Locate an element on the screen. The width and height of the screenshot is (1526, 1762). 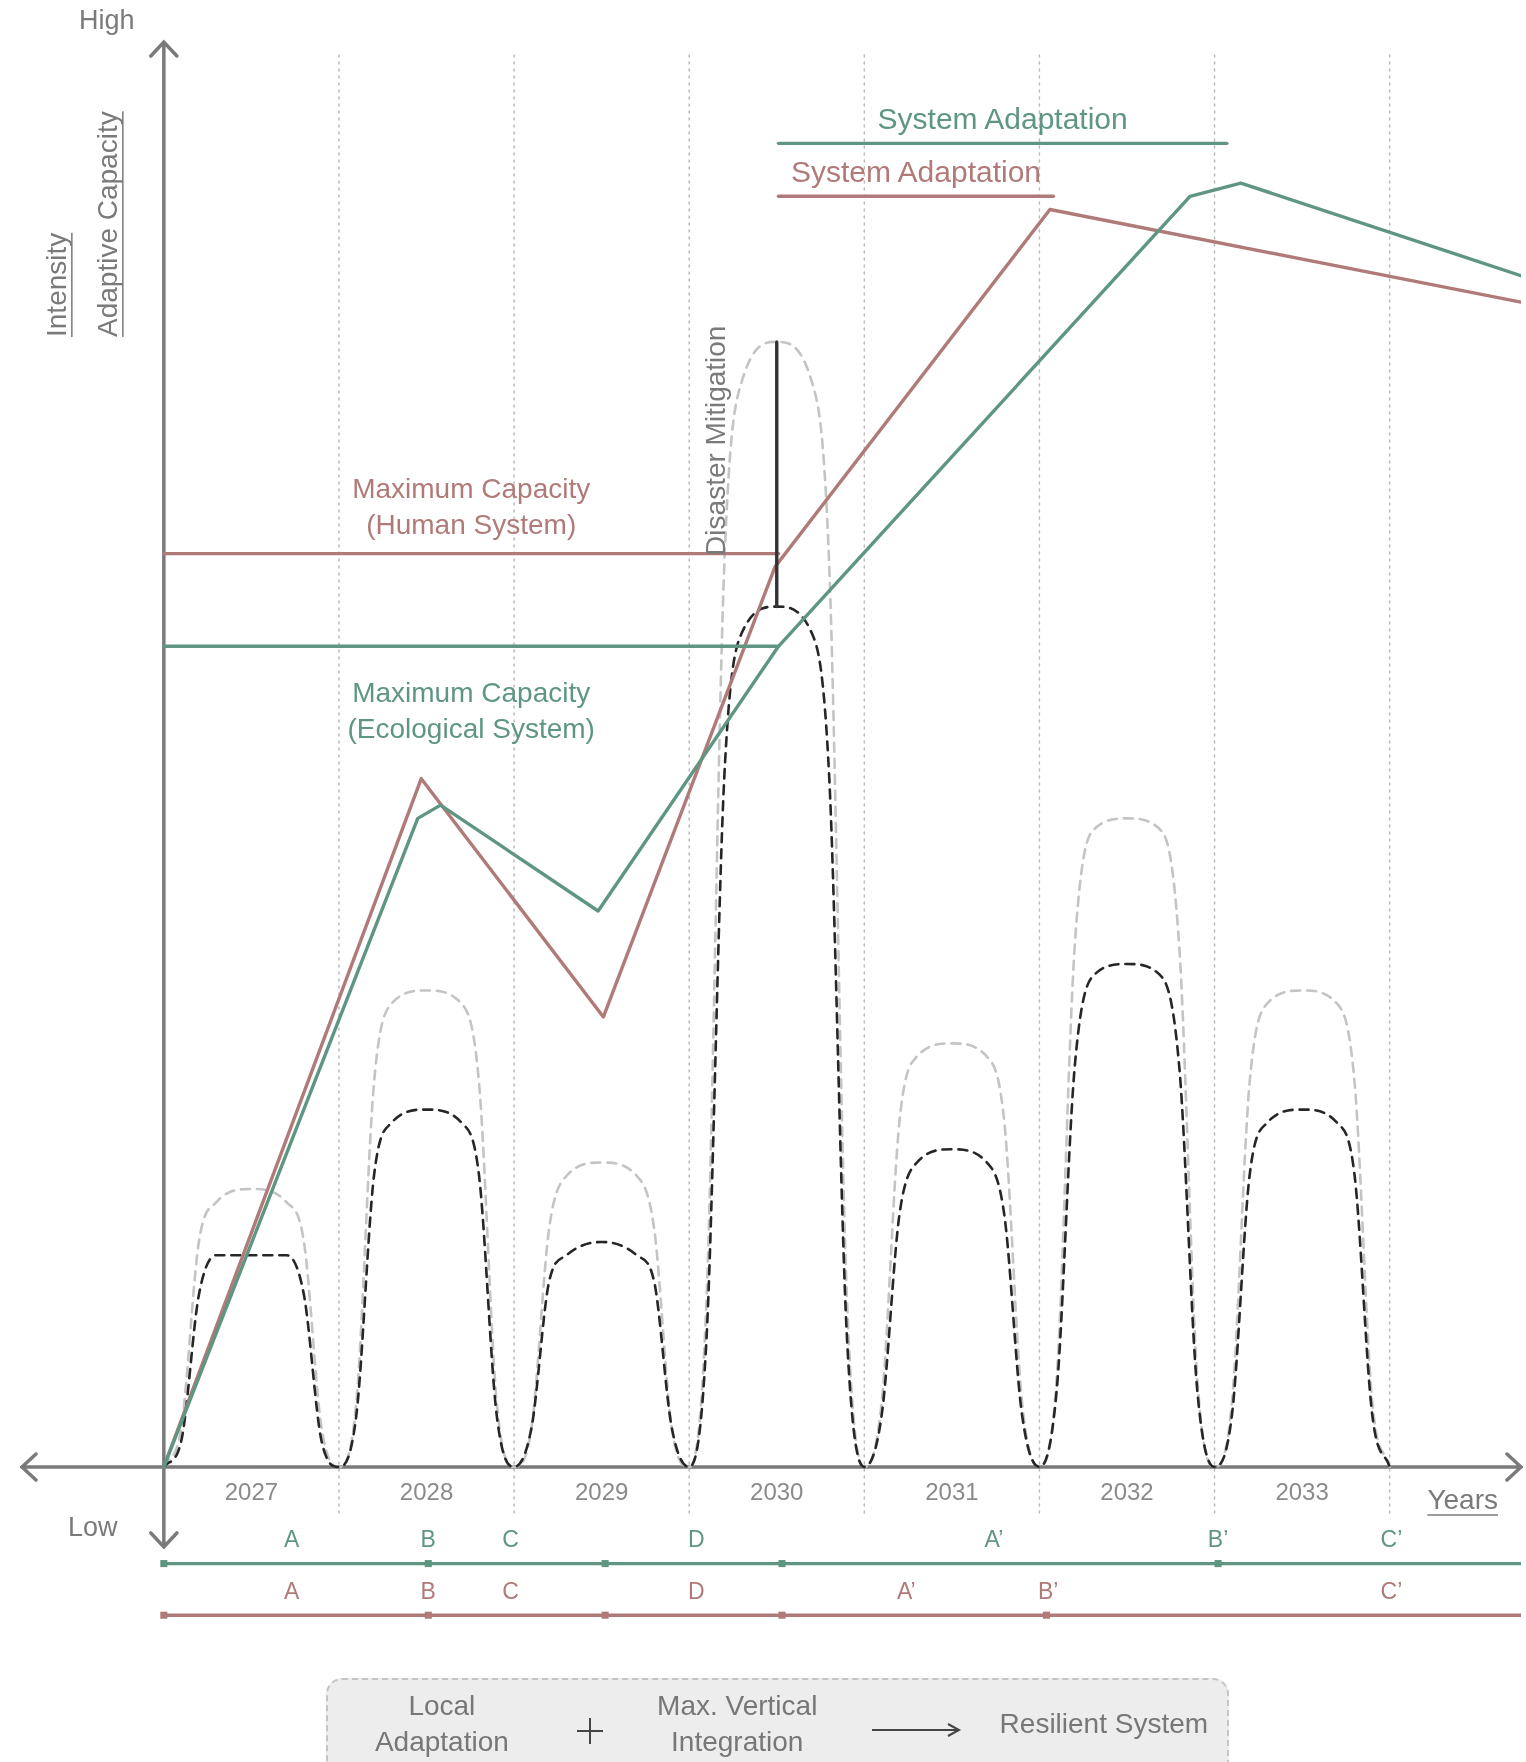
x-axis-title: Years is located at coordinates (1462, 1499).